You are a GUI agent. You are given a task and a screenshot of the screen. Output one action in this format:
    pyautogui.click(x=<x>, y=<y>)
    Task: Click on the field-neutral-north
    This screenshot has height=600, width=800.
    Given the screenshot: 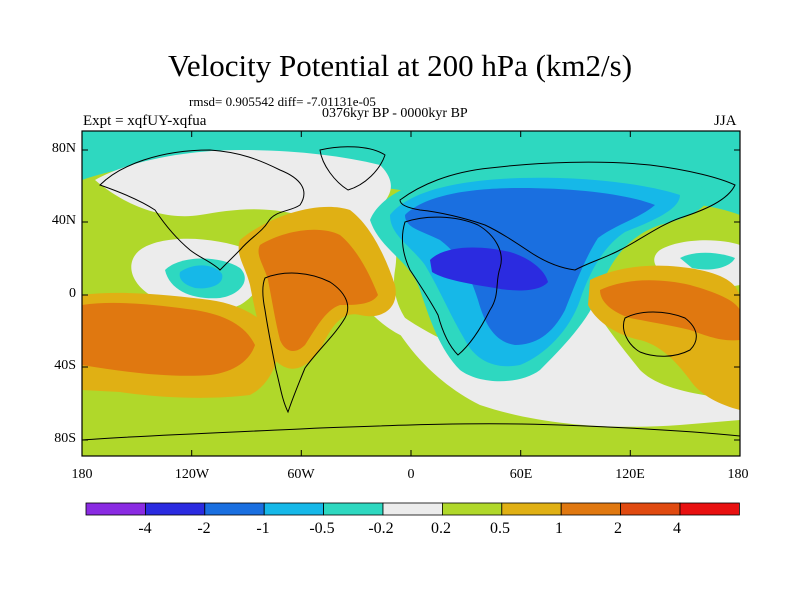 What is the action you would take?
    pyautogui.click(x=243, y=186)
    